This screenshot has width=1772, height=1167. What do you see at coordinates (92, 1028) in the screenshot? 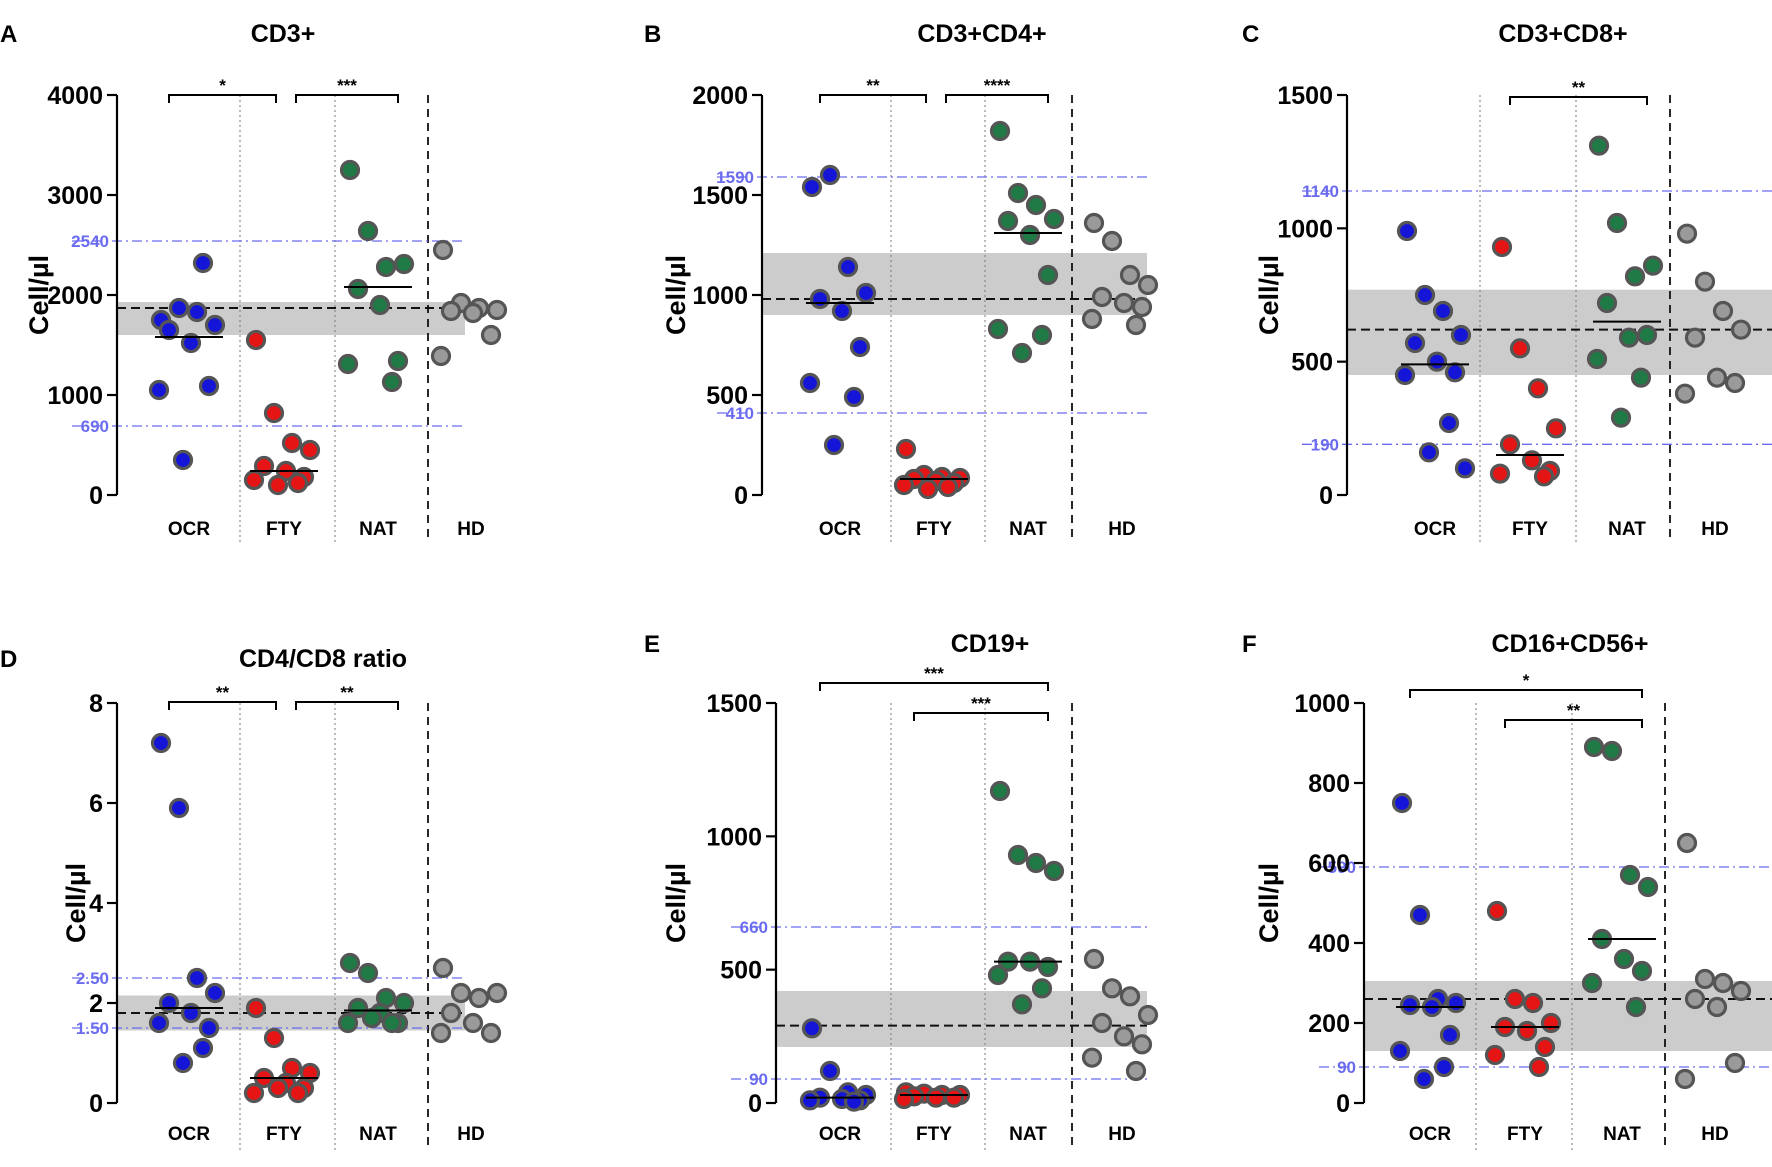
I see `reference-label: 1.50` at bounding box center [92, 1028].